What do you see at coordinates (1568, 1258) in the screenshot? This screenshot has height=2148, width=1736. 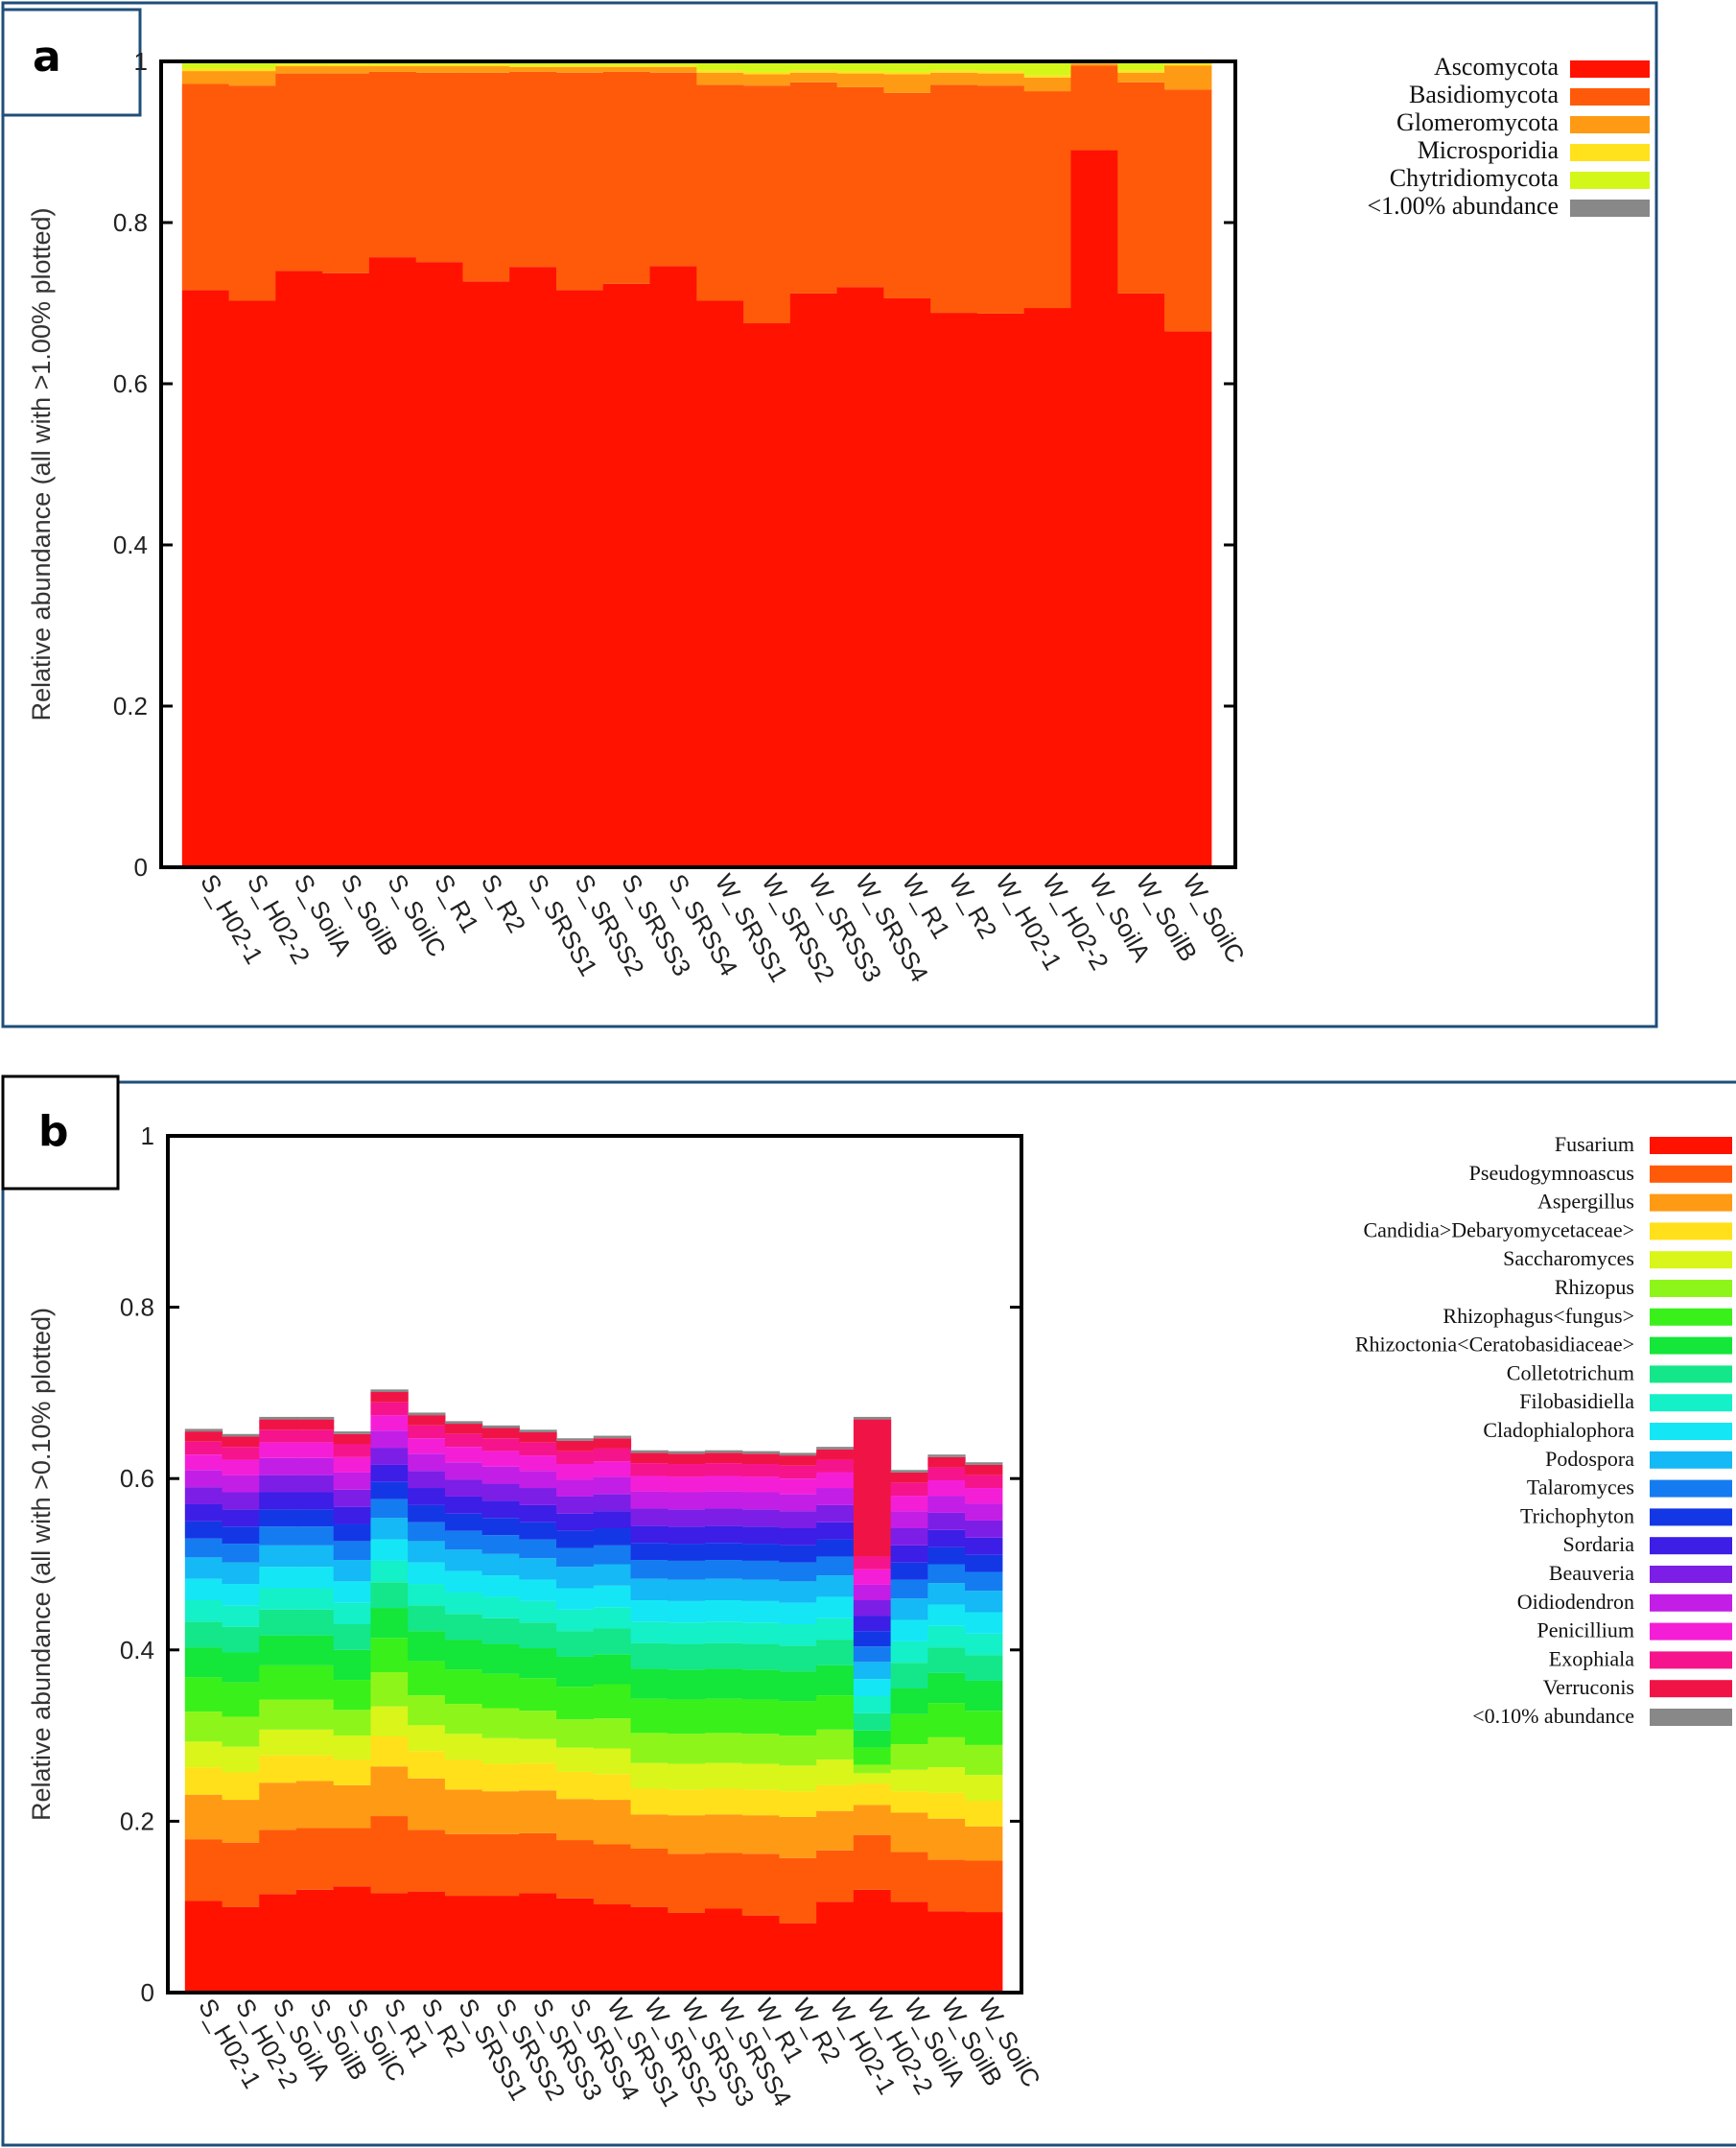 I see `legend-label: Saccharomyces` at bounding box center [1568, 1258].